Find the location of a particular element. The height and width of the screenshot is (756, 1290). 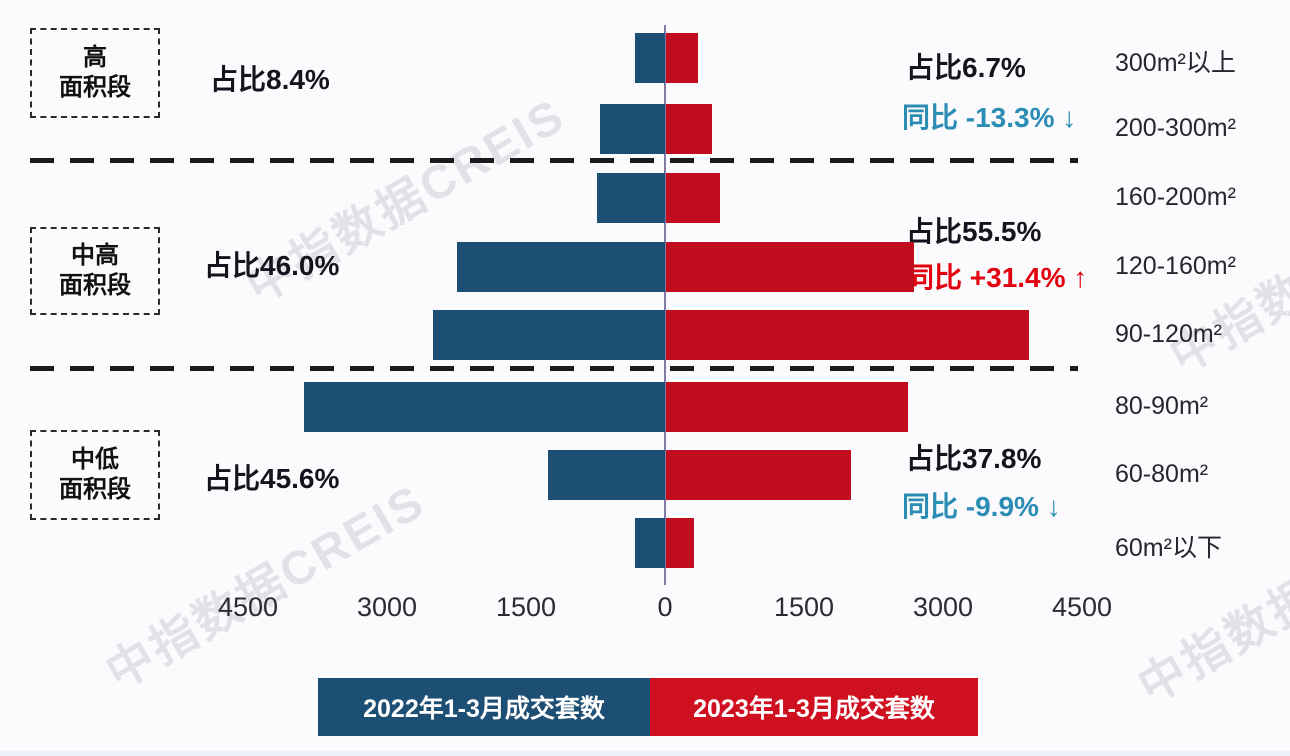

category-label-4: 90-120m² is located at coordinates (1168, 334).